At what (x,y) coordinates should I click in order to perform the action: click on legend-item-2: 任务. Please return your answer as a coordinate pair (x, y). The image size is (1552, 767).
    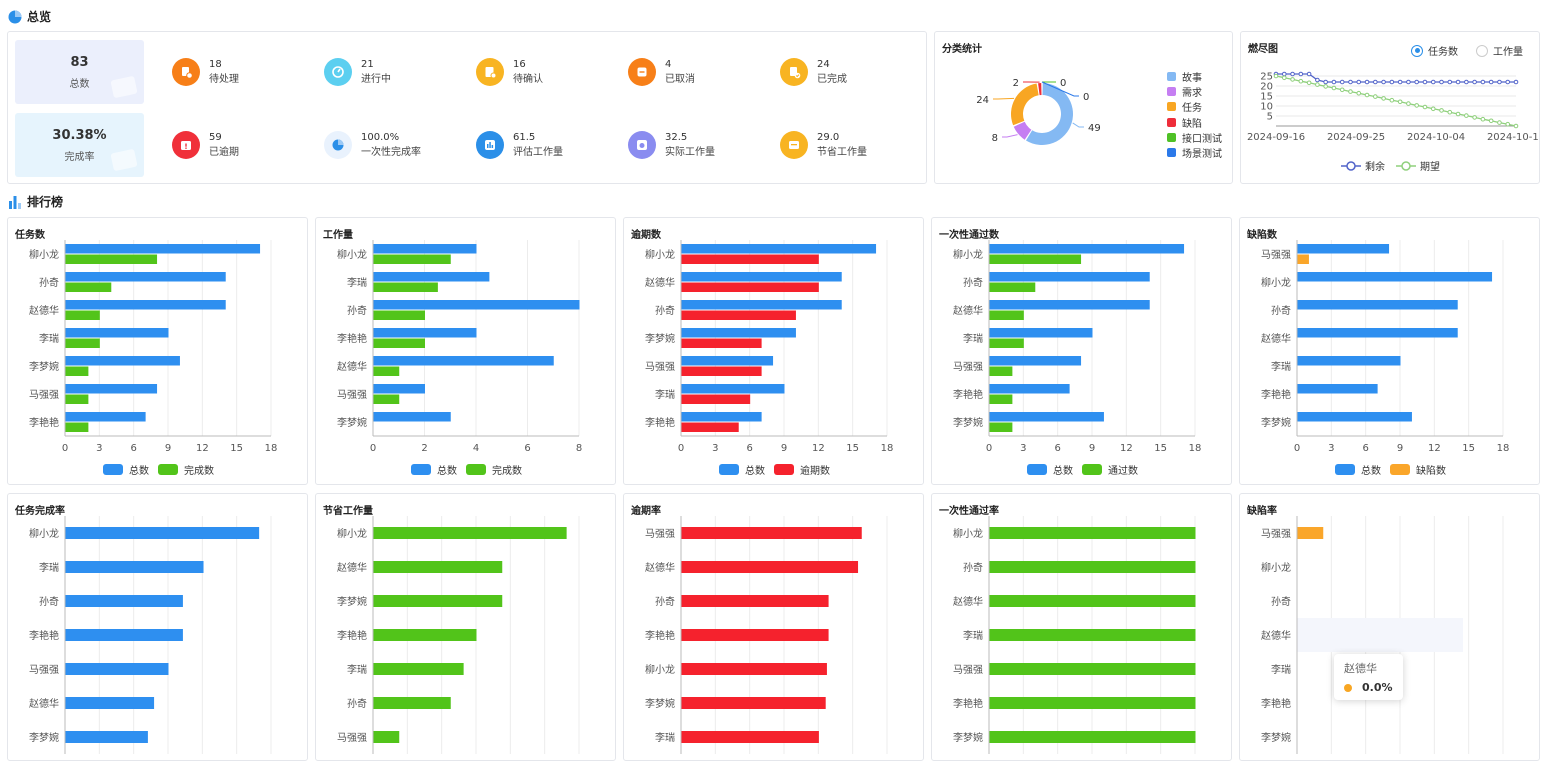
    Looking at the image, I should click on (1184, 106).